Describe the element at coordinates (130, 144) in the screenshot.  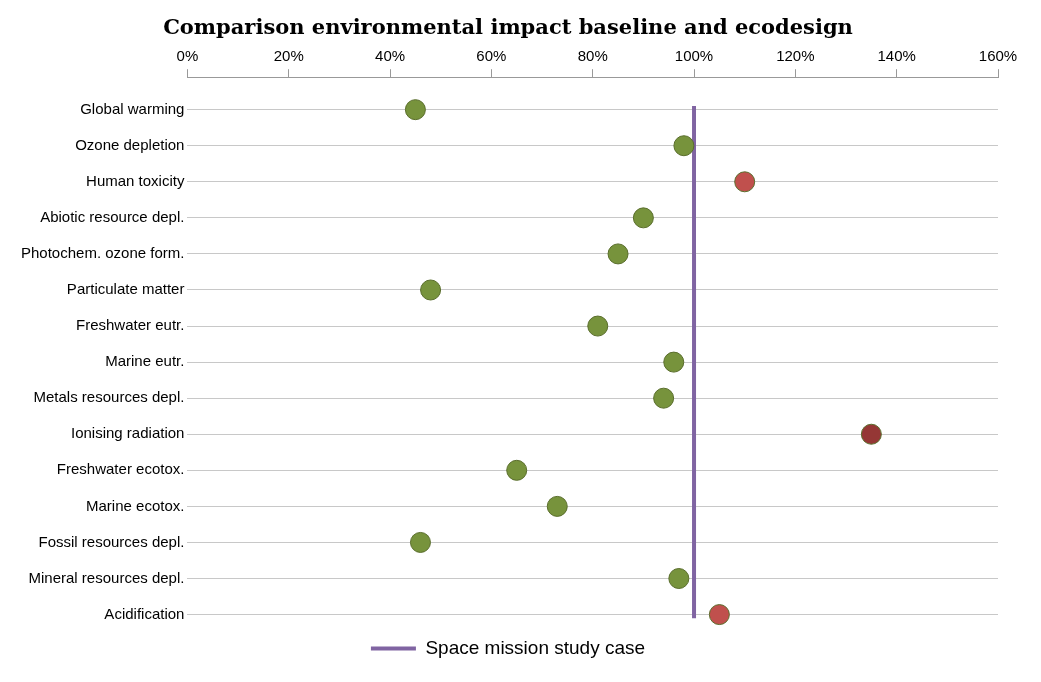
I see `y-tick-label: Ozone depletion` at that location.